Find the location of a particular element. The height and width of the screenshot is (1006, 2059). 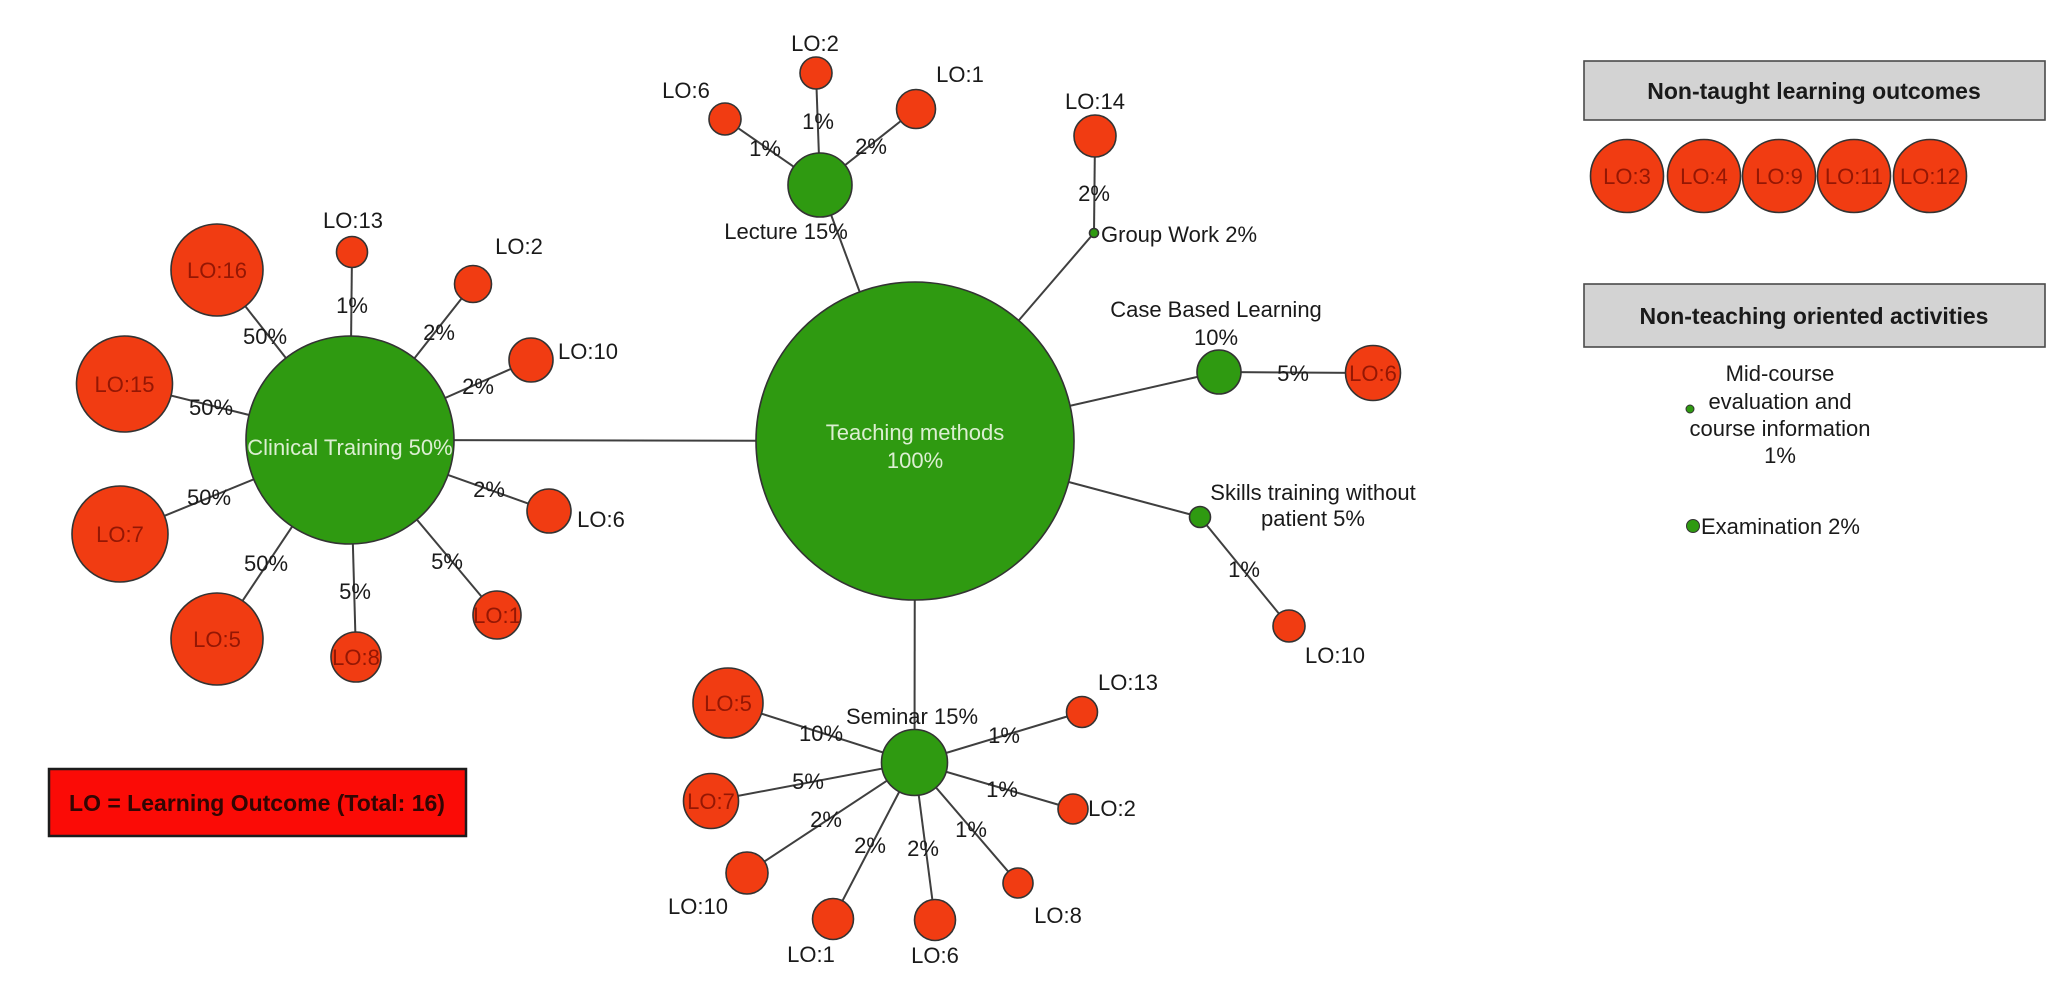

svg-text: LO:11 is located at coordinates (1854, 176).